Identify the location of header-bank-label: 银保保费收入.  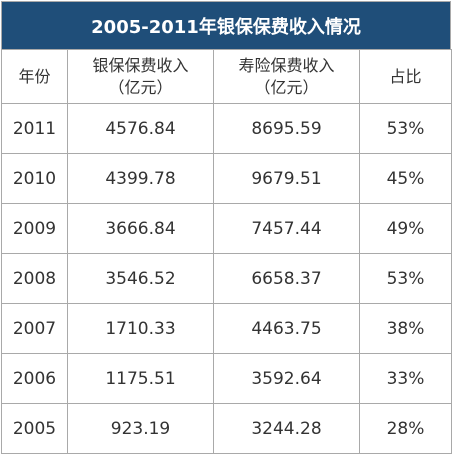
(140, 65).